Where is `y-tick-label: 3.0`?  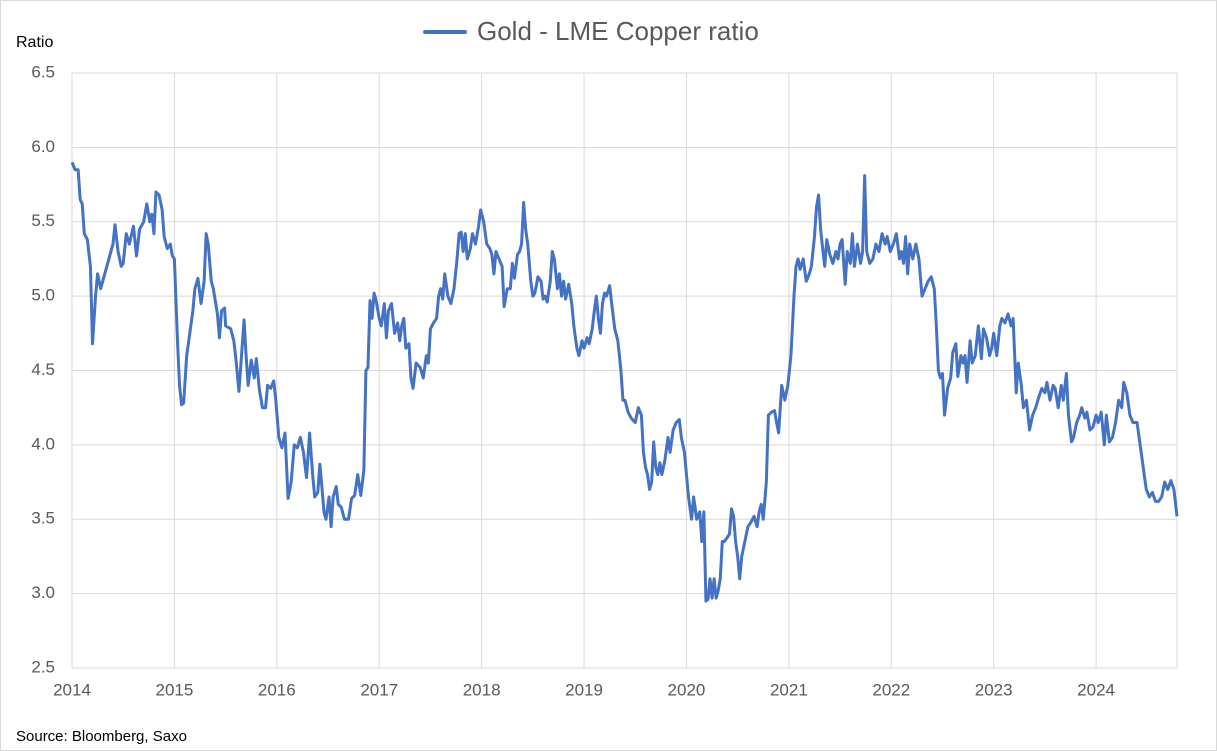 y-tick-label: 3.0 is located at coordinates (43, 592).